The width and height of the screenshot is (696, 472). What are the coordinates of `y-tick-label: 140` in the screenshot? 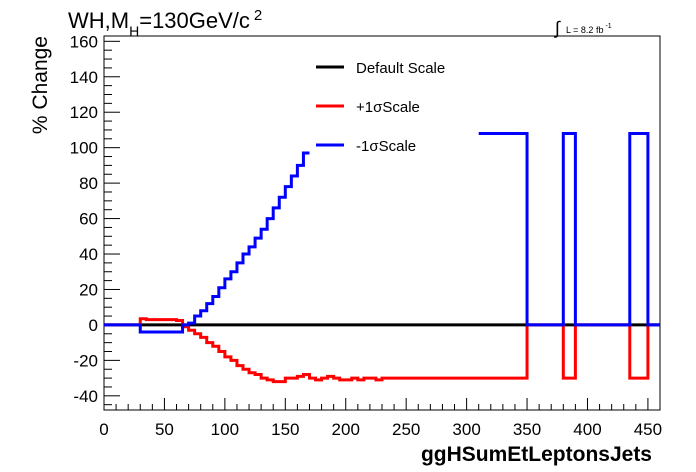 It's located at (84, 77).